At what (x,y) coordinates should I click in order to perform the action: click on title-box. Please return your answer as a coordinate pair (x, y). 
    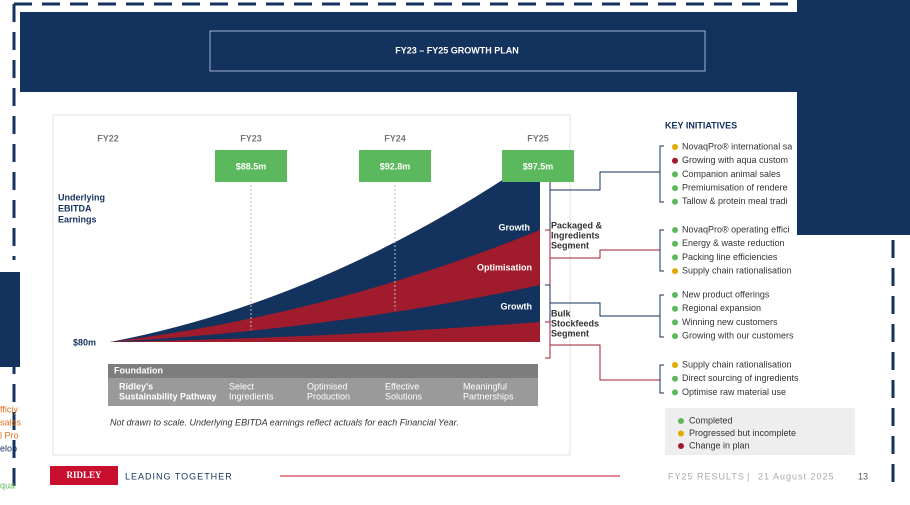
    Looking at the image, I should click on (457, 51).